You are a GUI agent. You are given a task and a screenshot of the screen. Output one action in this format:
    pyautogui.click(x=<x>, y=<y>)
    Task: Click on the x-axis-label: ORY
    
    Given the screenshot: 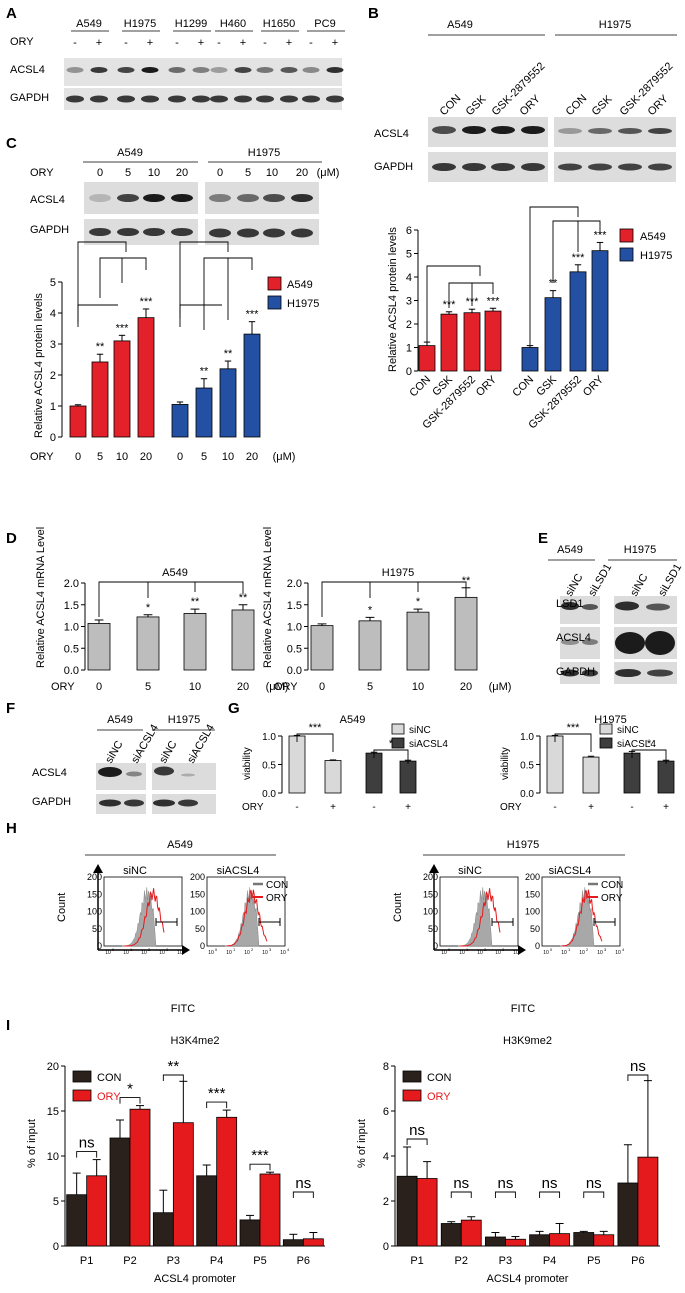 What is the action you would take?
    pyautogui.click(x=42, y=457)
    